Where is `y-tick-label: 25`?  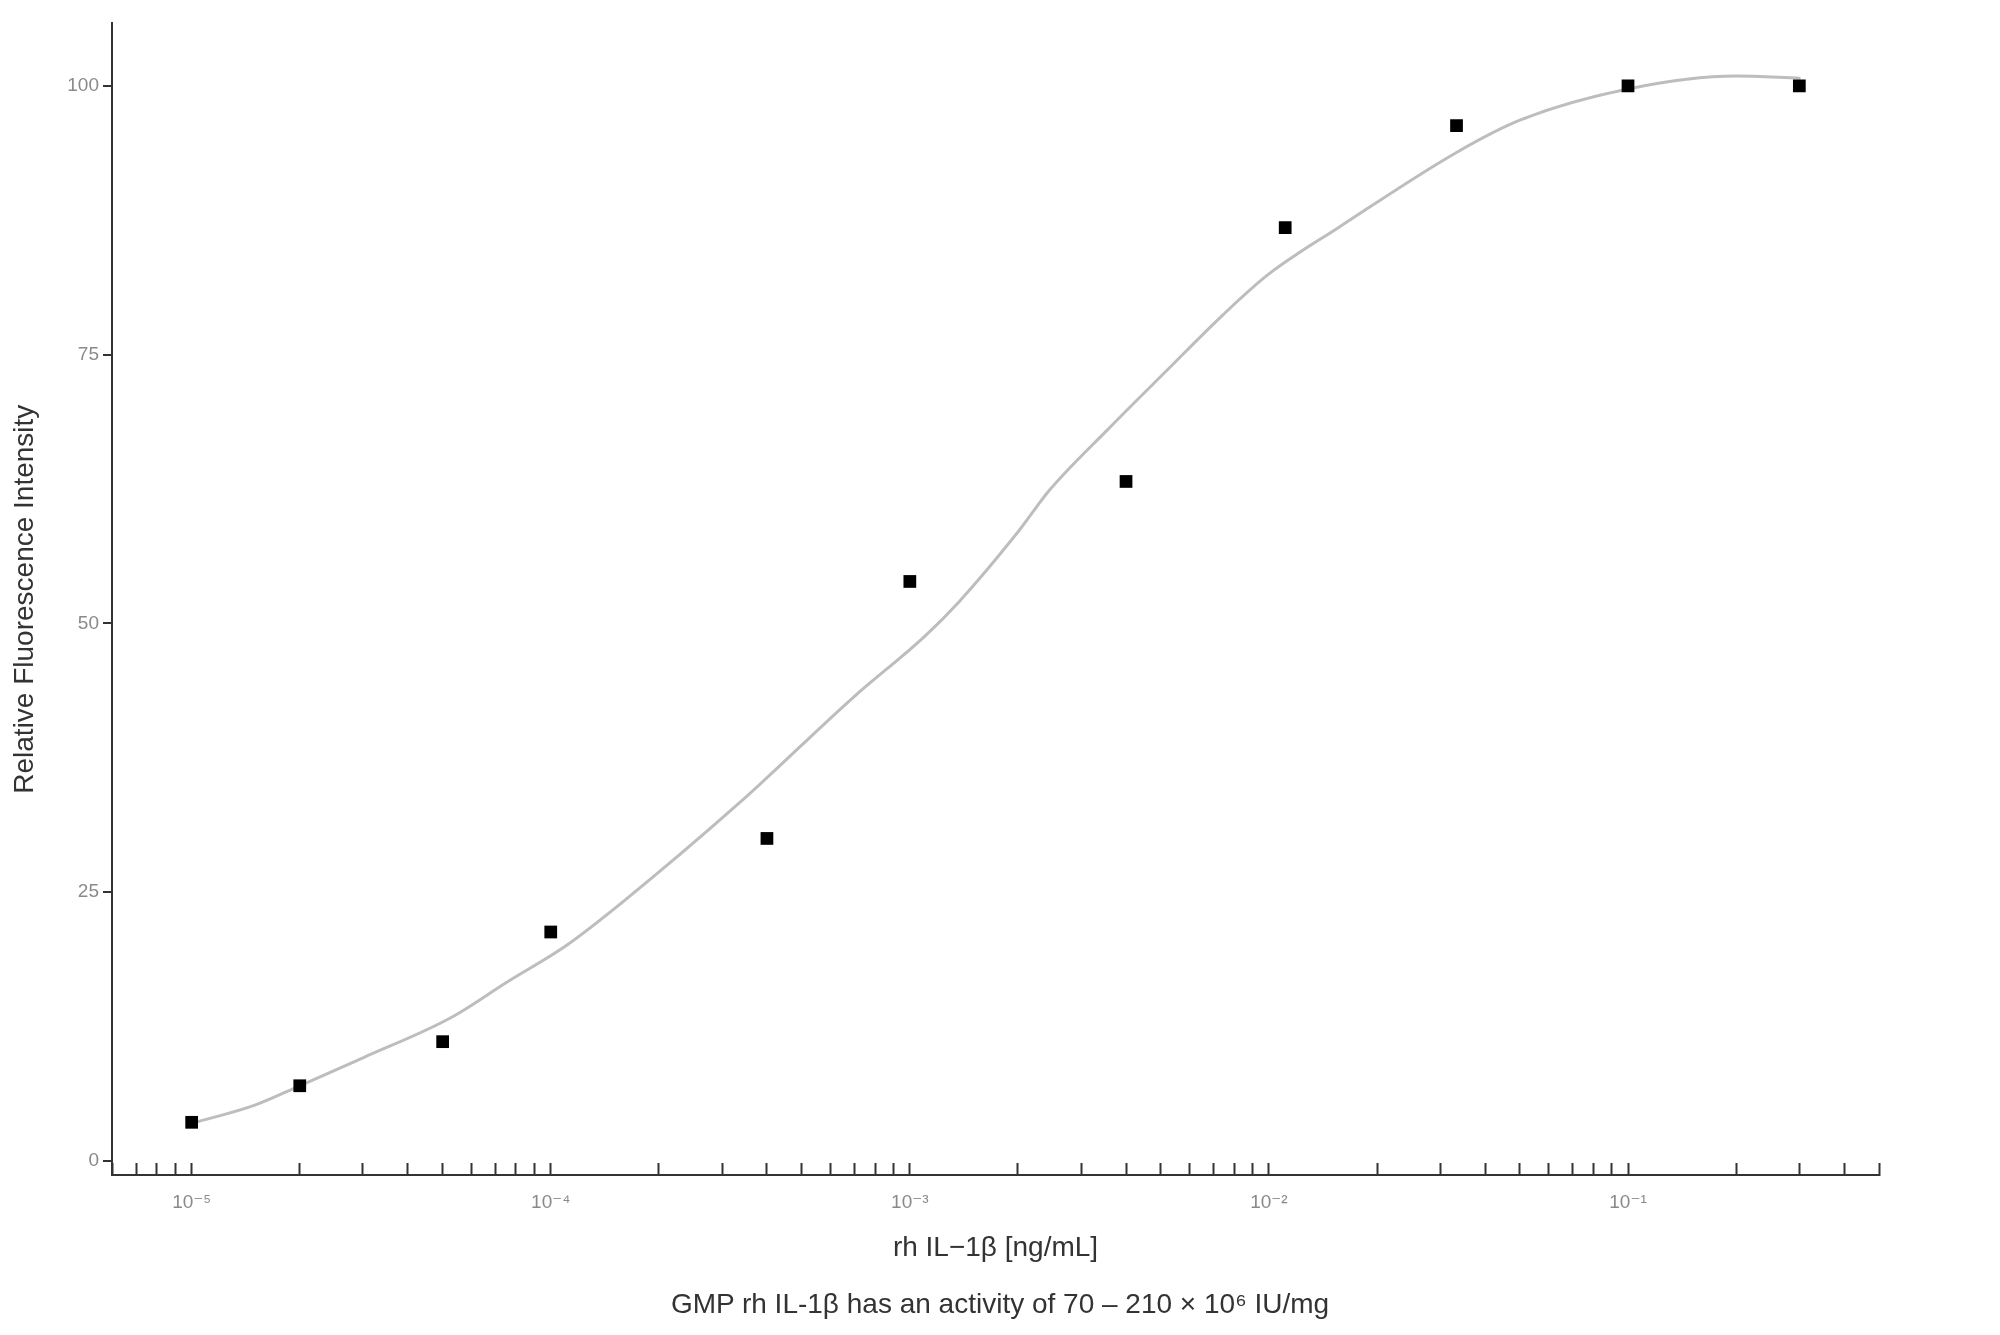
y-tick-label: 25 is located at coordinates (88, 891).